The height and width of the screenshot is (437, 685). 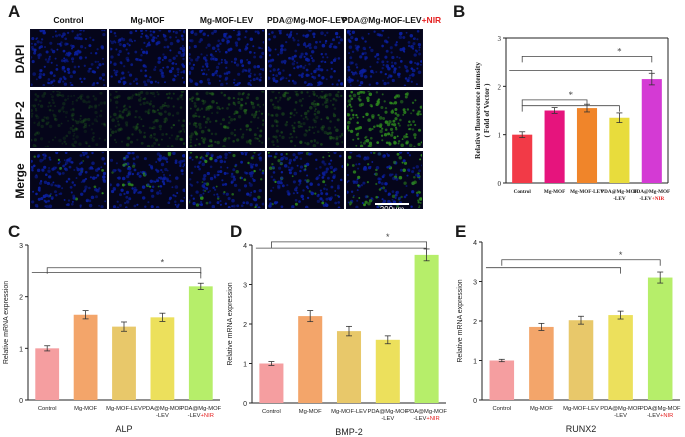 What do you see at coordinates (226, 20) in the screenshot?
I see `col-header-mgmof-lev: Mg-MOF-LEV` at bounding box center [226, 20].